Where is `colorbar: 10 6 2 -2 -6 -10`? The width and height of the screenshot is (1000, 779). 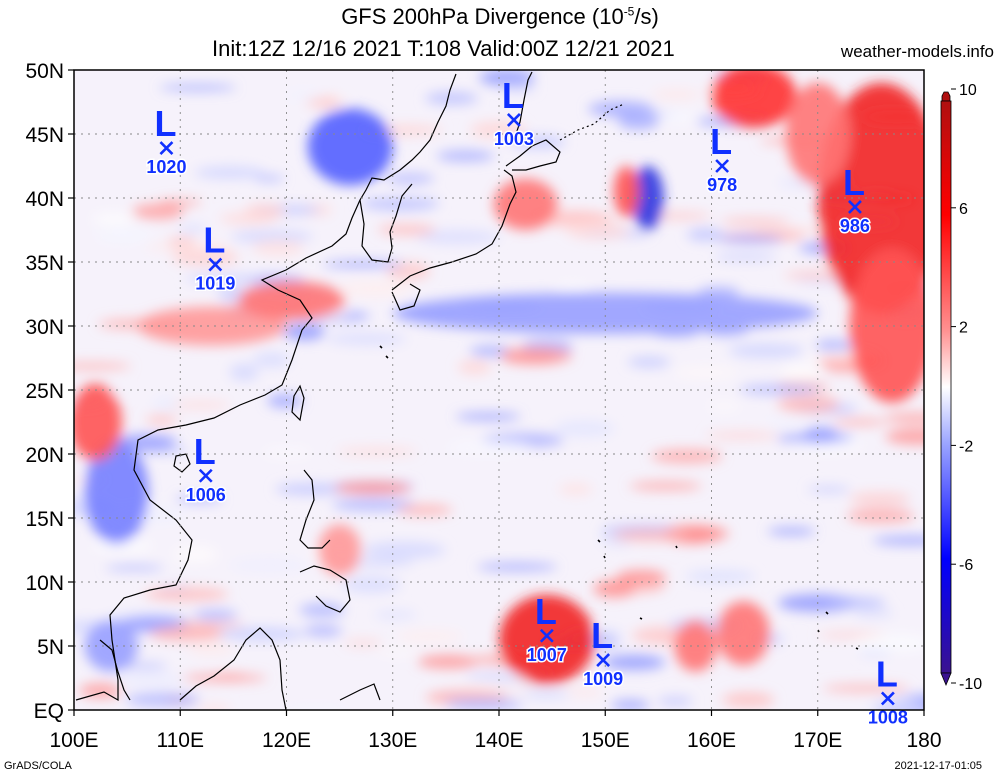
colorbar: 10 6 2 -2 -6 -10 is located at coordinates (961, 387).